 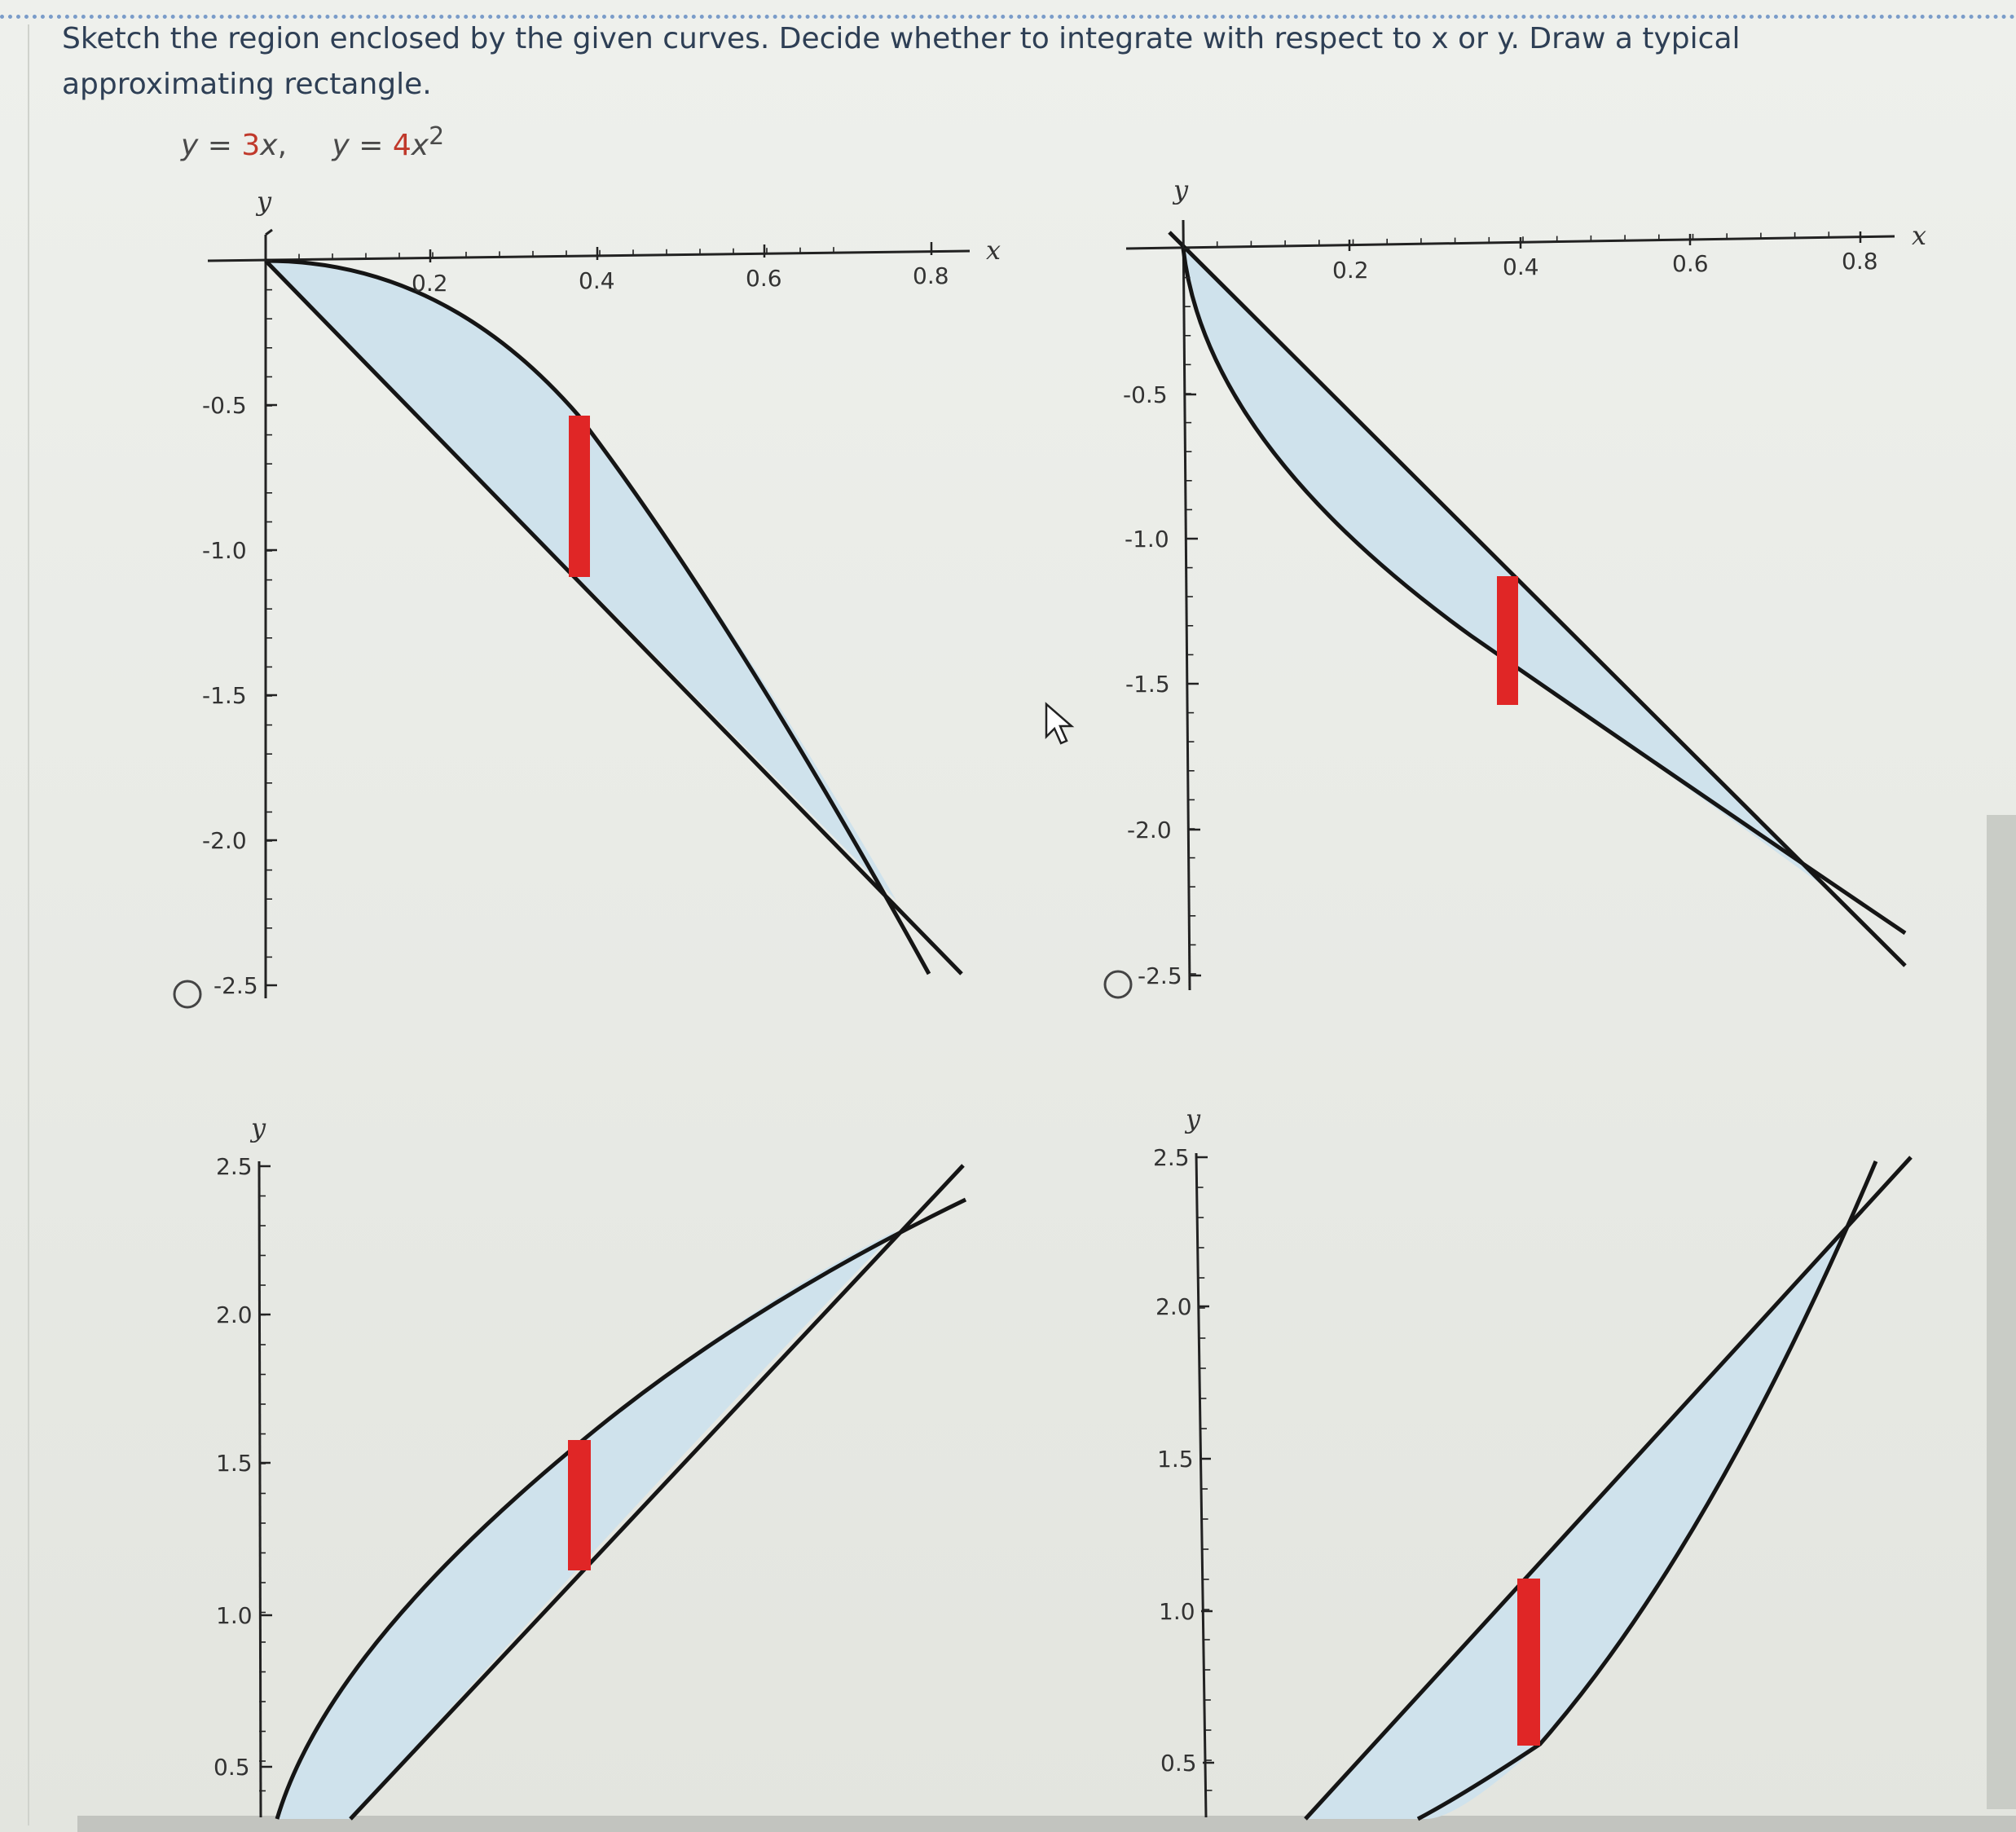 What do you see at coordinates (1008, 17) in the screenshot?
I see `top-dotted-border` at bounding box center [1008, 17].